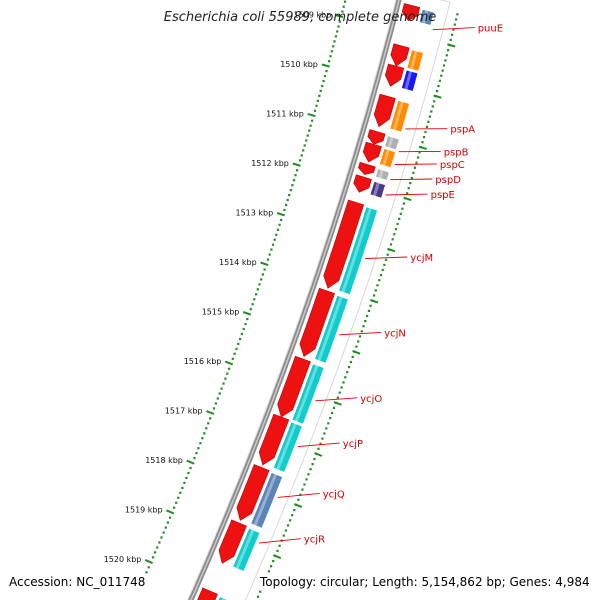  What do you see at coordinates (203, 361) in the screenshot?
I see `scale-label: 1516 kbp` at bounding box center [203, 361].